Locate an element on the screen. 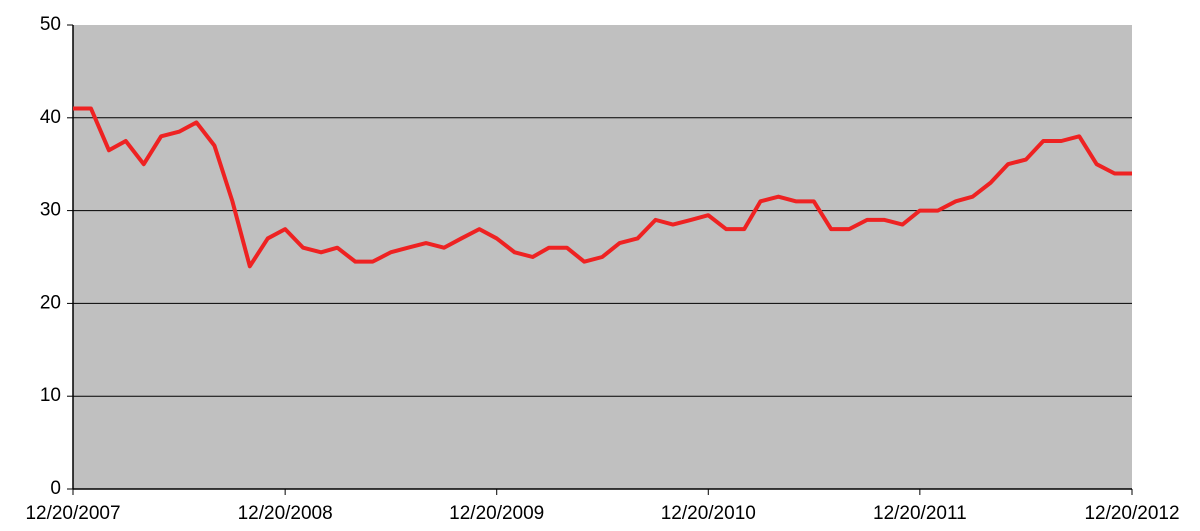 The height and width of the screenshot is (531, 1200). x-tick-label: 12/20/2007 is located at coordinates (72, 513).